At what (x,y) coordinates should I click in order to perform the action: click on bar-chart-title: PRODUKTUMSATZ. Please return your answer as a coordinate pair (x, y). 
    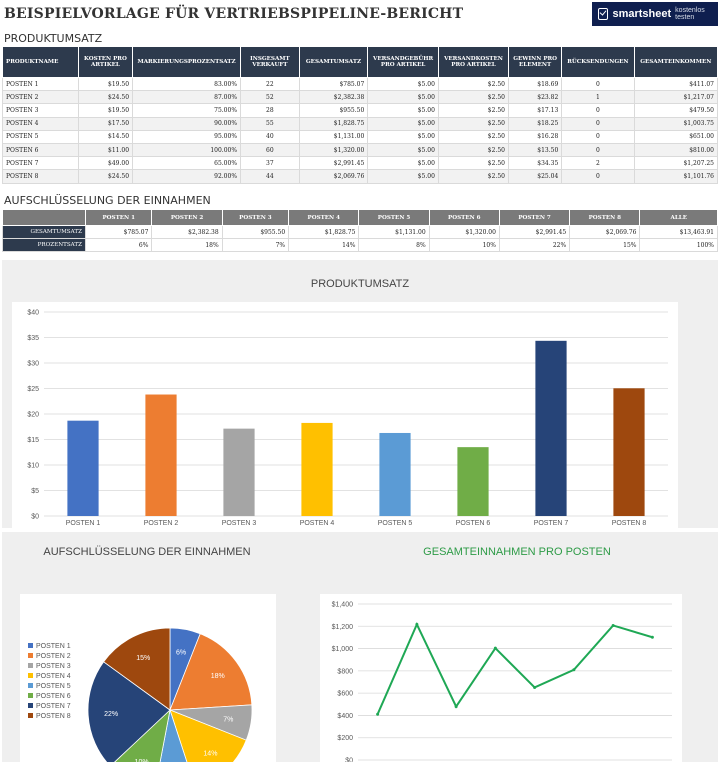
    Looking at the image, I should click on (360, 284).